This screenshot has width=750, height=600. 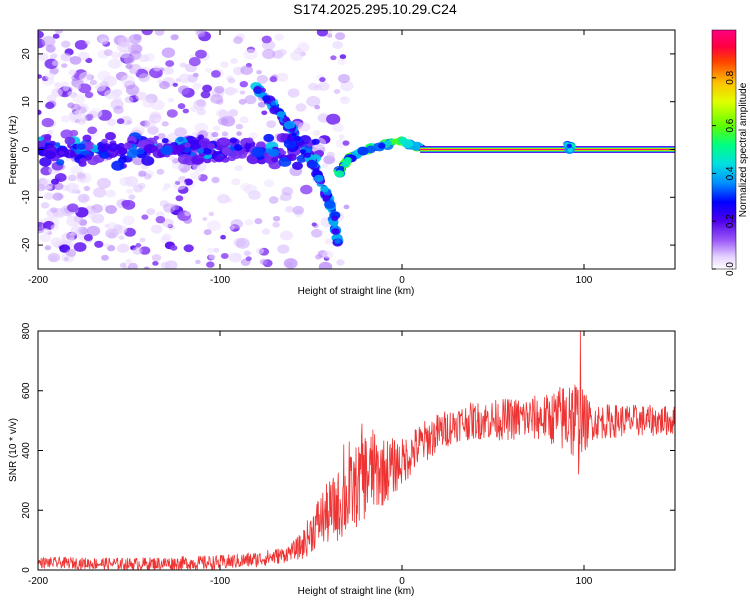 What do you see at coordinates (26, 244) in the screenshot?
I see `spectrogram-y-tick-label: -20` at bounding box center [26, 244].